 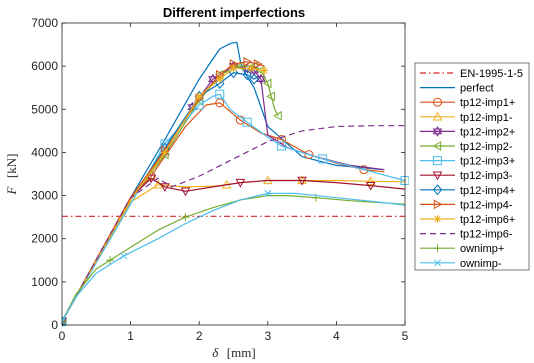 I want to click on legend-box, so click(x=472, y=166).